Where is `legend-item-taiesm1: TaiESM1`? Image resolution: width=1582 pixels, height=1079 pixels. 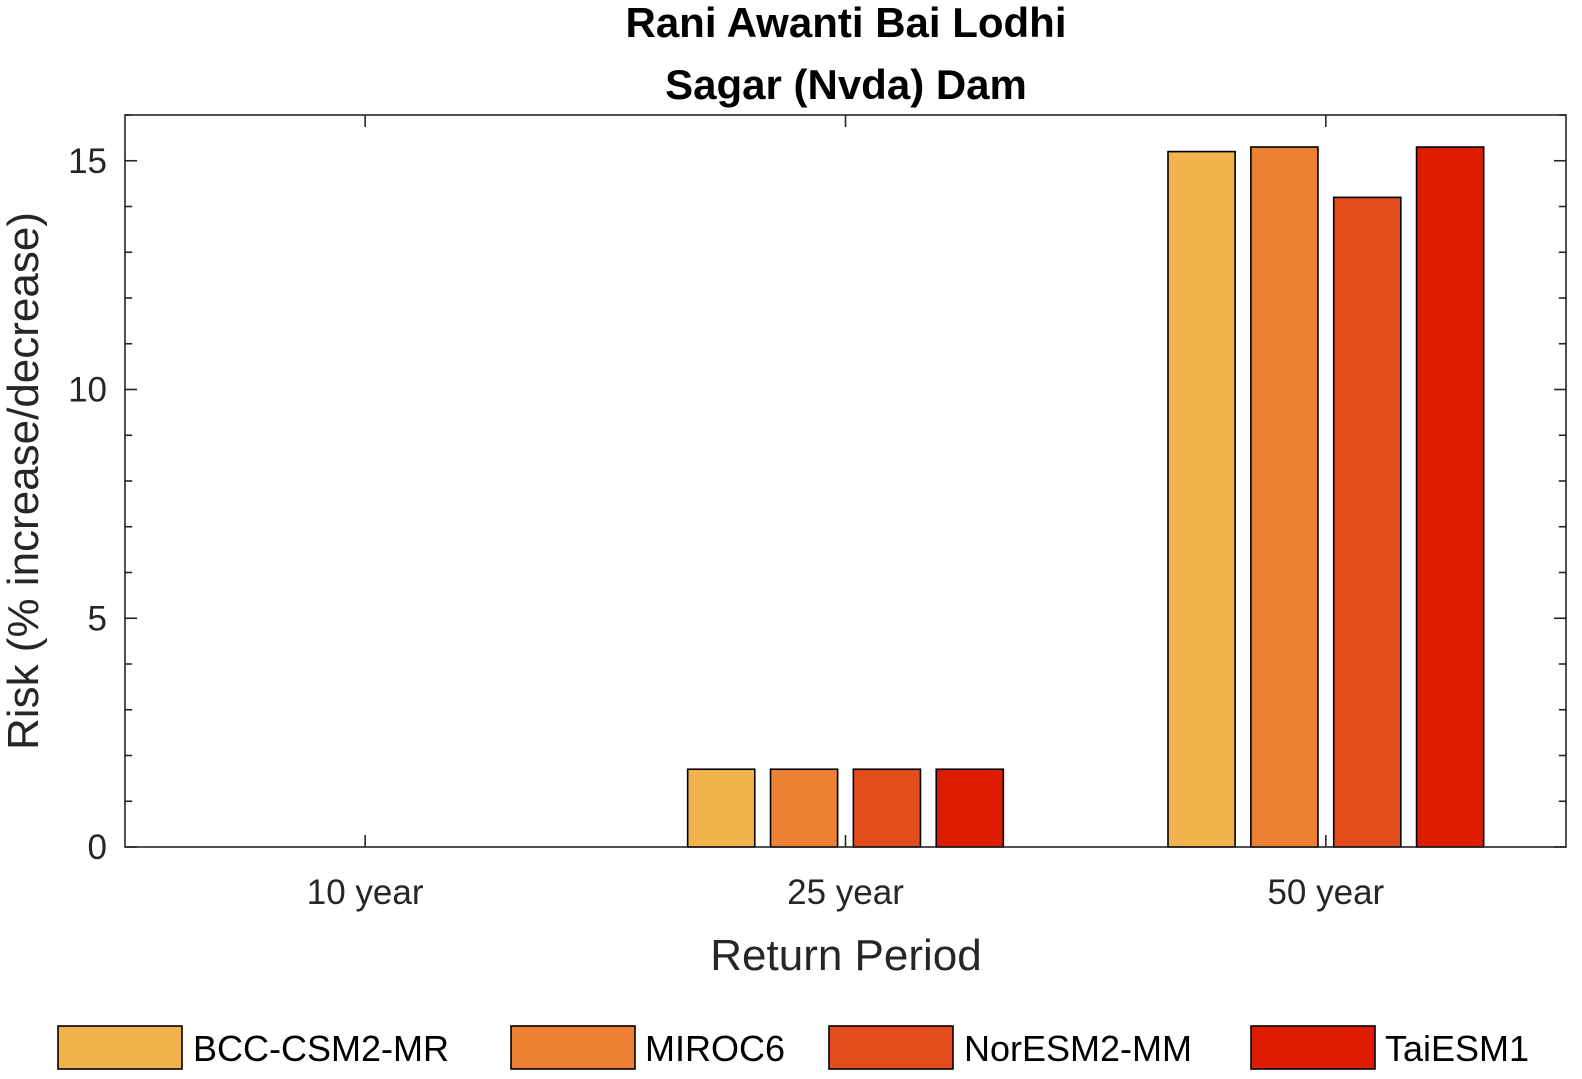 legend-item-taiesm1: TaiESM1 is located at coordinates (1389, 1047).